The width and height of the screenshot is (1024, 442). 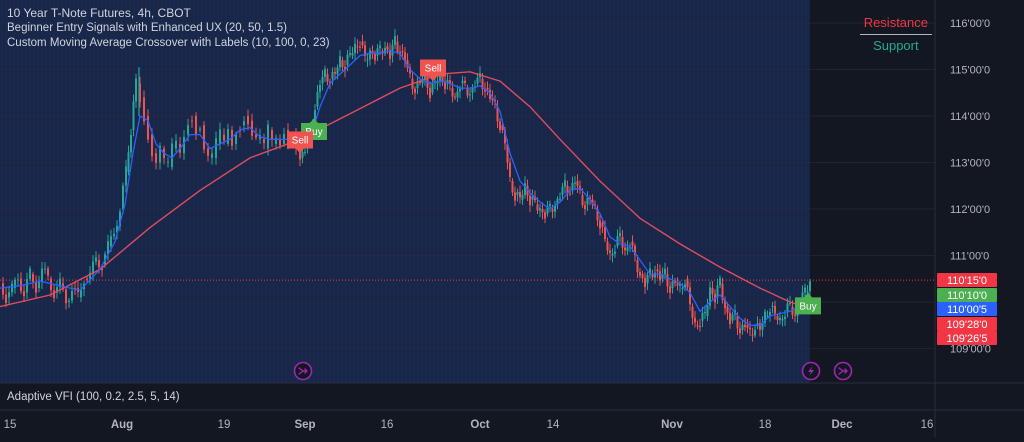 What do you see at coordinates (99, 13) in the screenshot?
I see `symbol-title: 10 Year T-Note Futures, 4h, CBOT` at bounding box center [99, 13].